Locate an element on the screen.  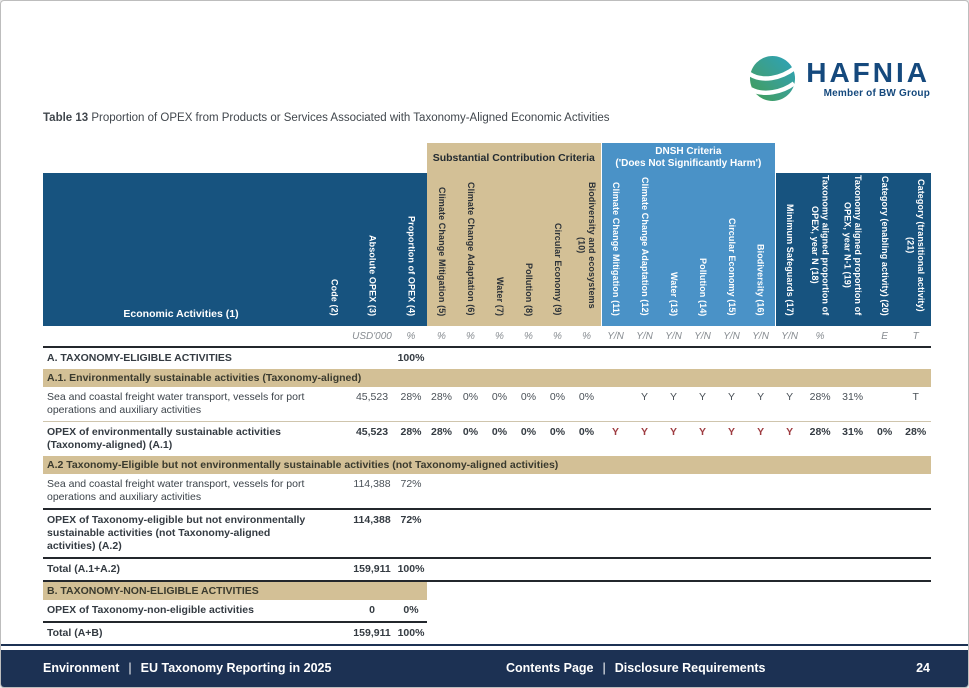
column-header: Climate Change Adaptation (12) is located at coordinates (645, 249).